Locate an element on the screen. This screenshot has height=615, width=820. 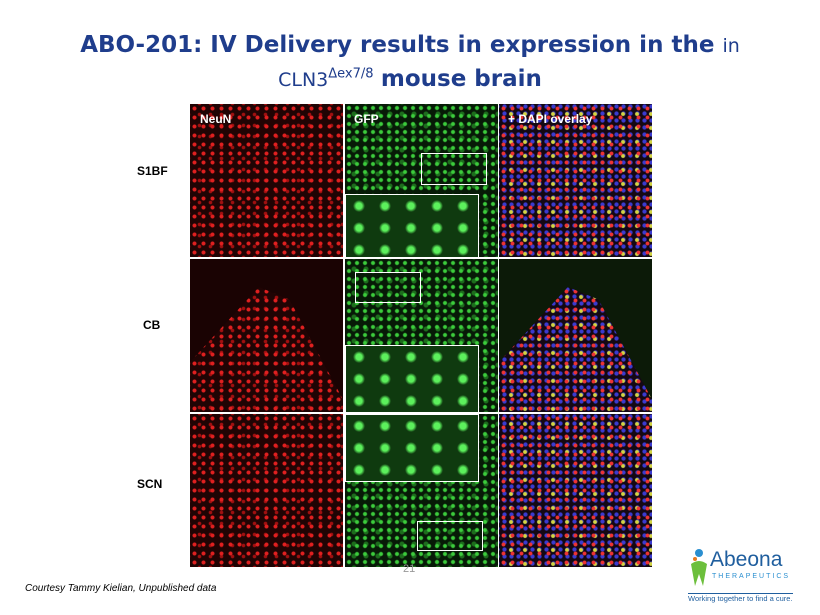
logo-subtitle: THERAPEUTICS is located at coordinates (751, 576).